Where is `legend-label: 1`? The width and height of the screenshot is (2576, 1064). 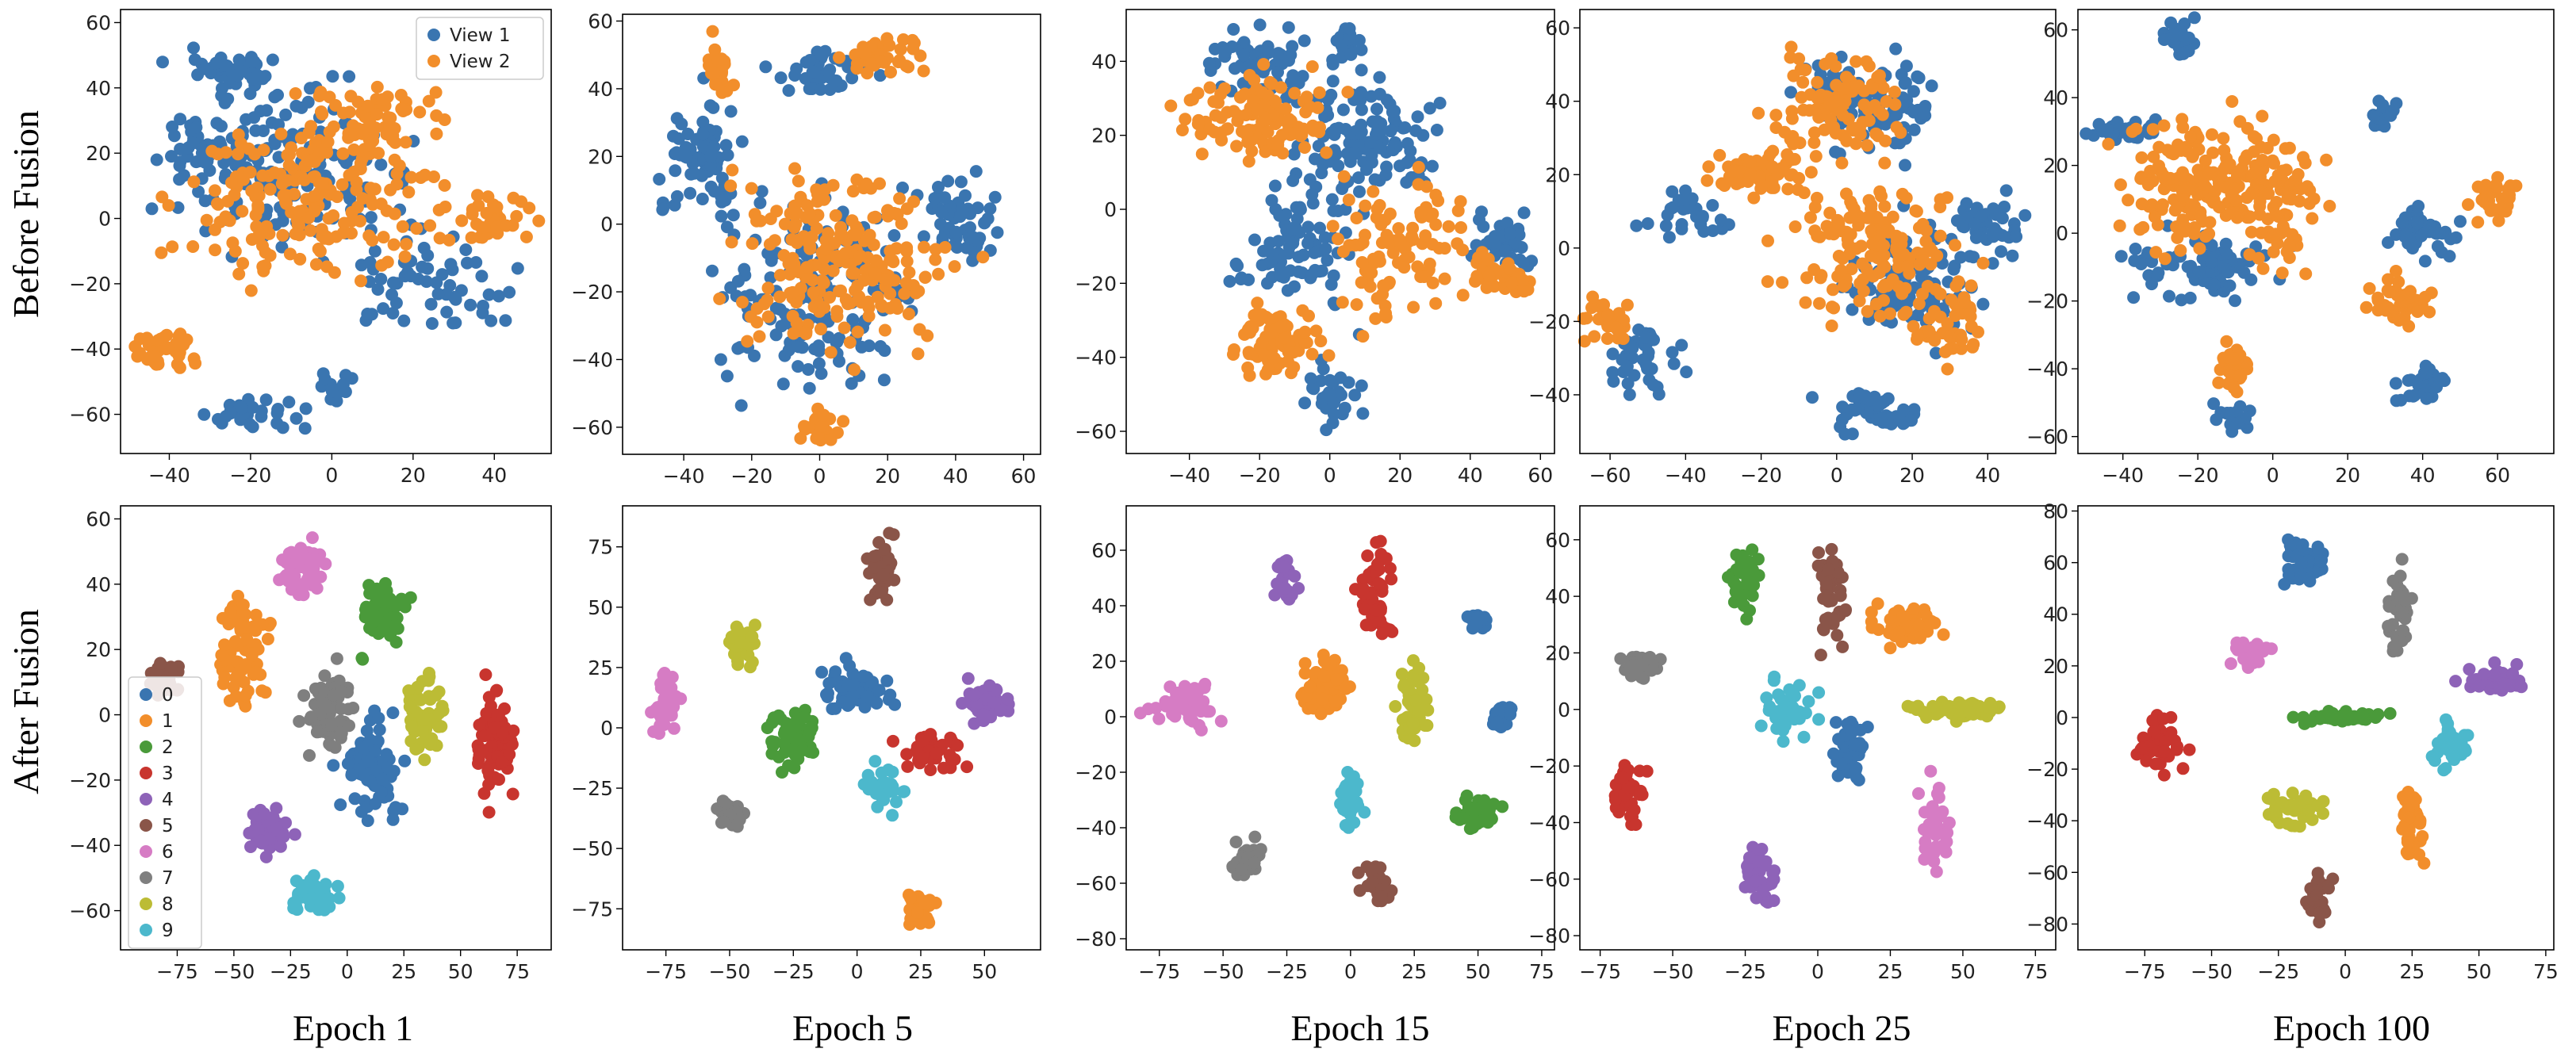 legend-label: 1 is located at coordinates (168, 721).